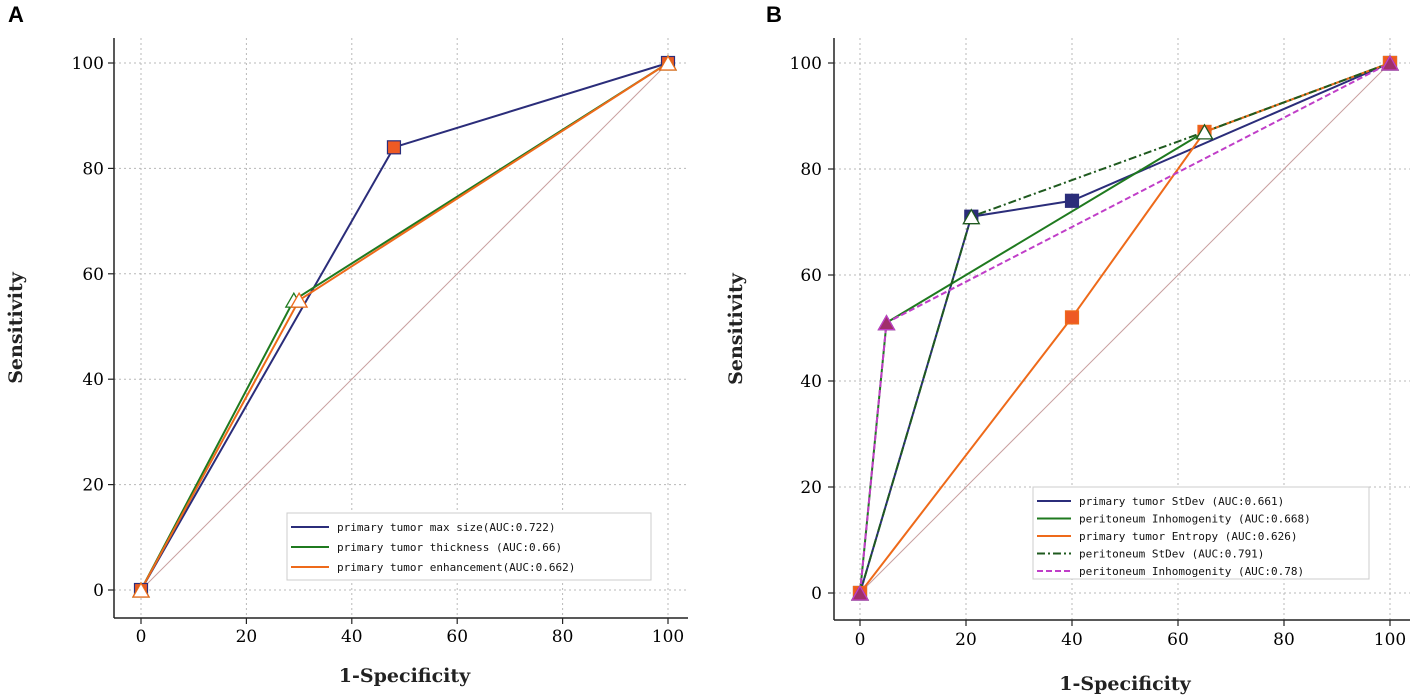  Describe the element at coordinates (1195, 519) in the screenshot. I see `legend-label: peritoneum Inhomogenity (AUC:0.668)` at that location.